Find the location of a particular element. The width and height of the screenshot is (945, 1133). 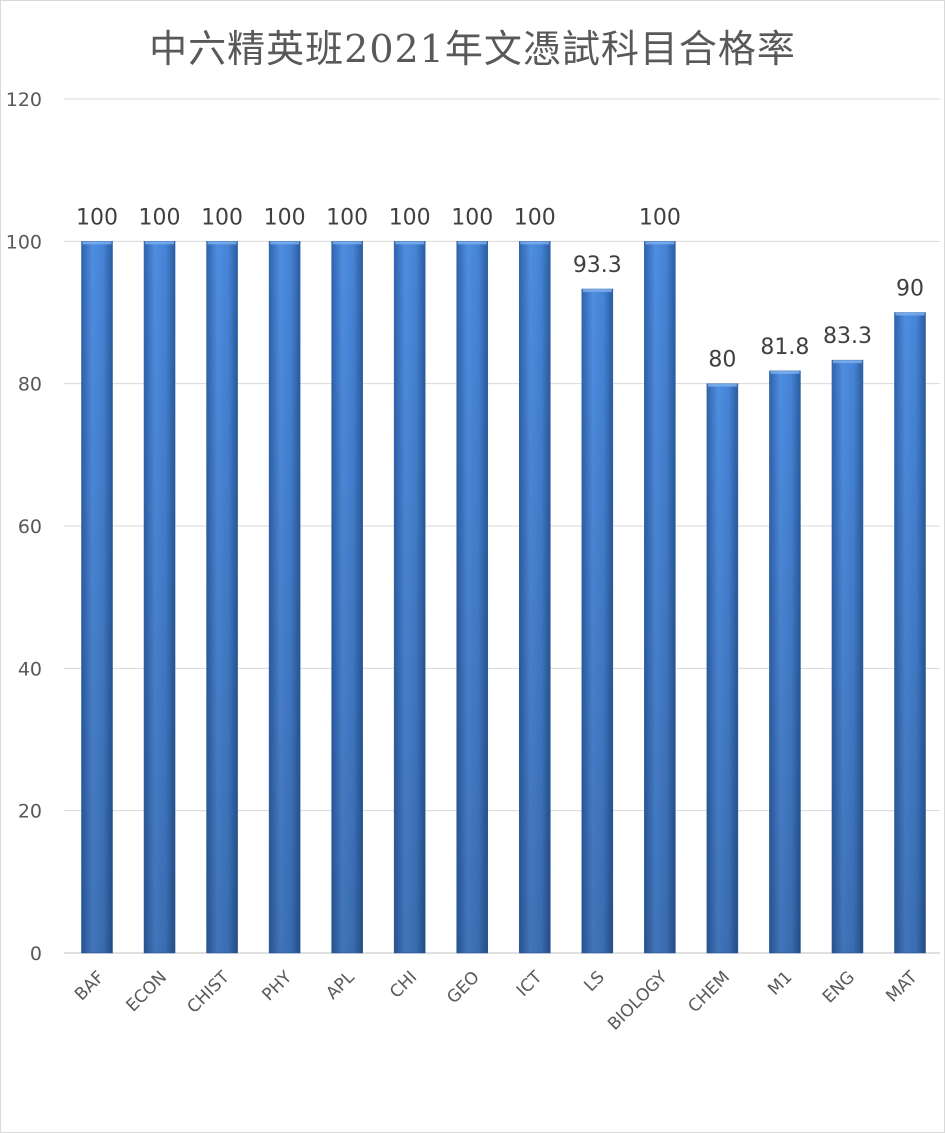

x-tick-label: BAF is located at coordinates (90, 986).